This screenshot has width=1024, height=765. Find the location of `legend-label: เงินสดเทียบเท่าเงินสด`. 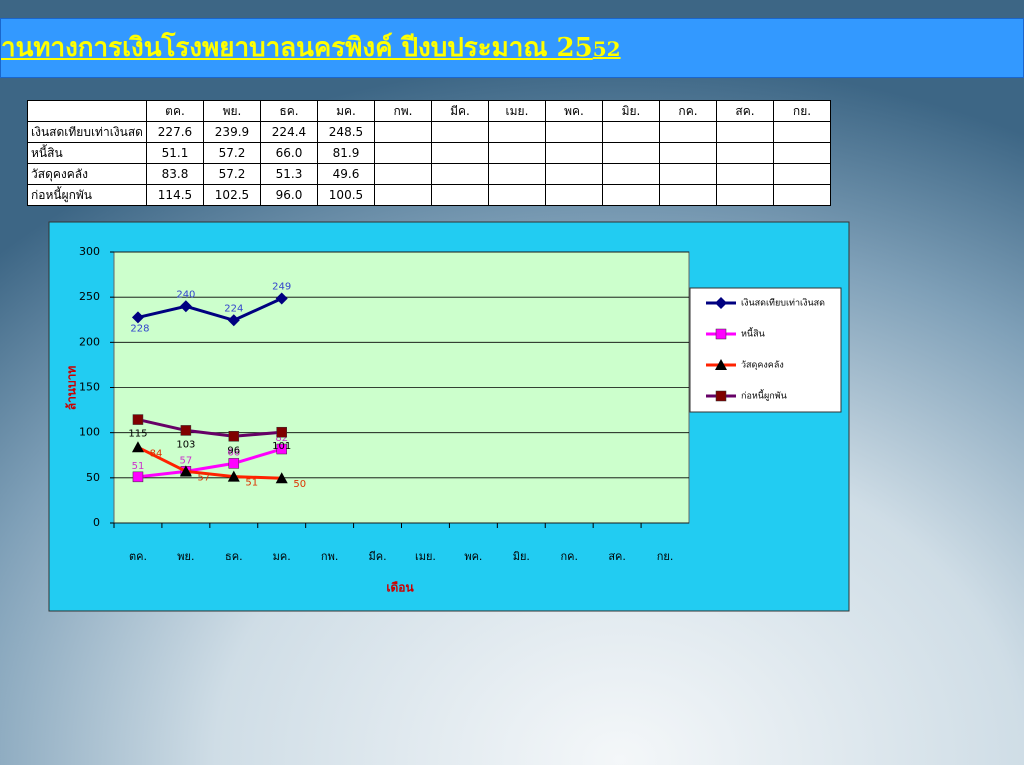

legend-label: เงินสดเทียบเท่าเงินสด is located at coordinates (783, 303).